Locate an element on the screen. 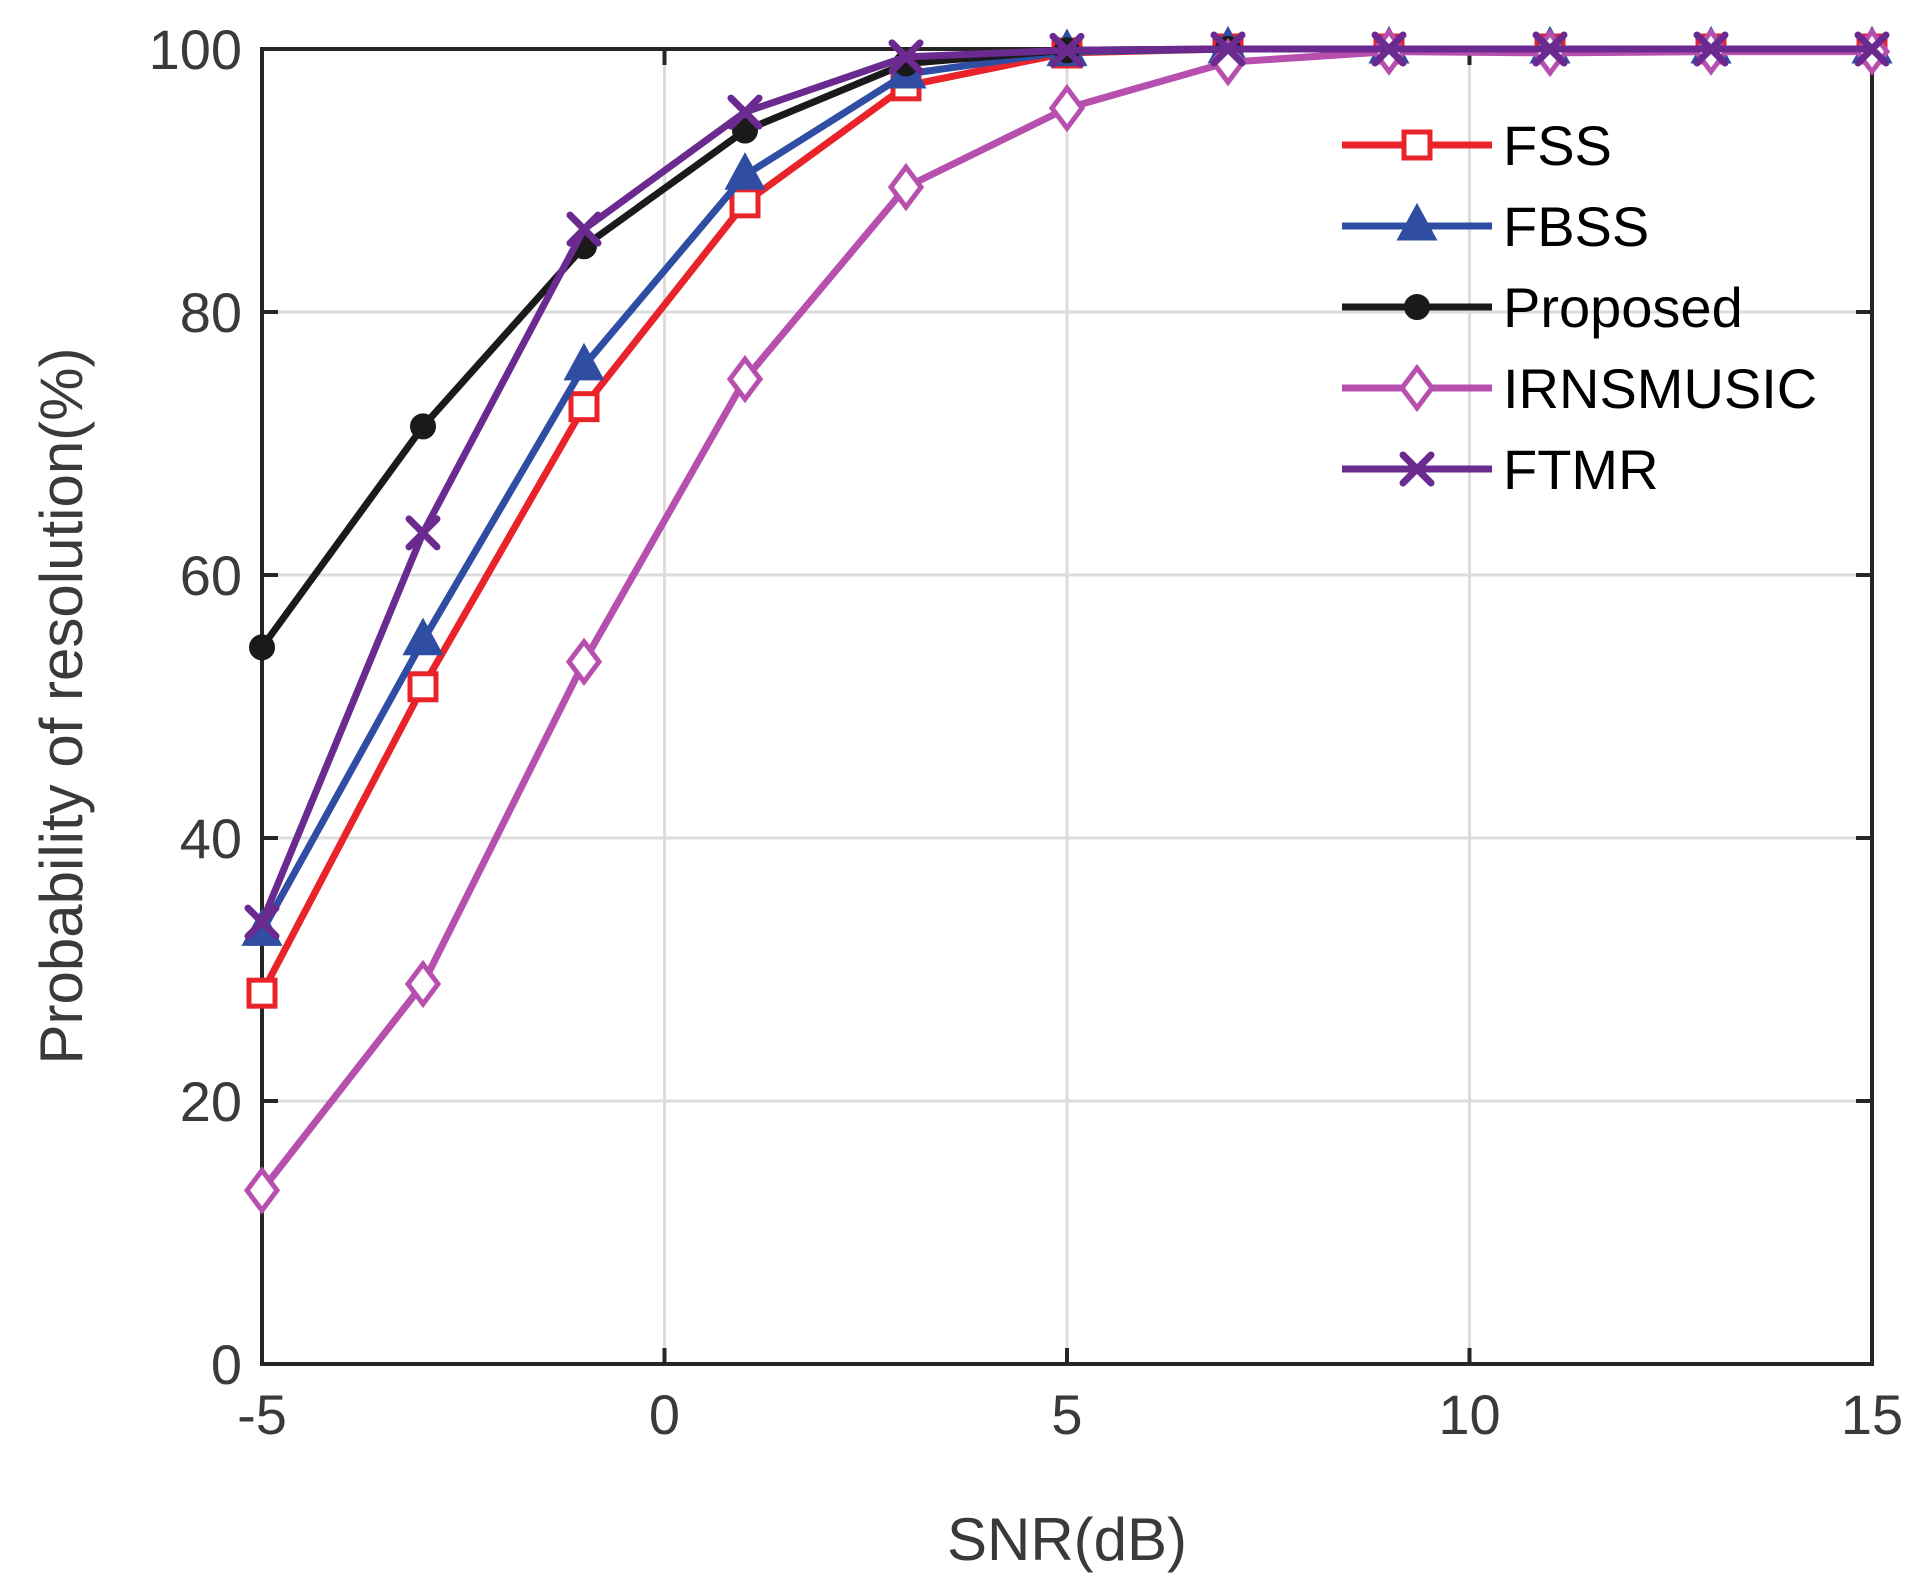  x-tick-label: 0 is located at coordinates (664, 1414).